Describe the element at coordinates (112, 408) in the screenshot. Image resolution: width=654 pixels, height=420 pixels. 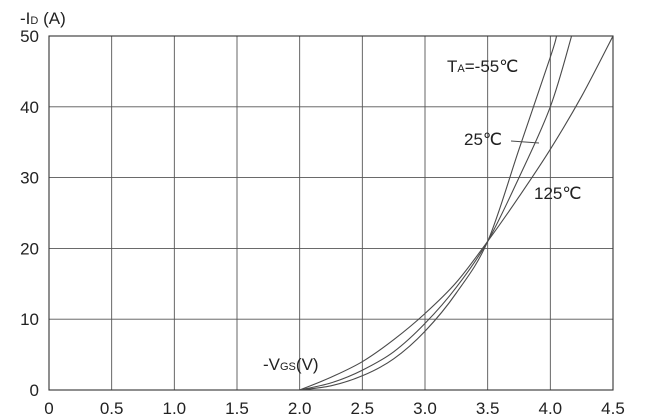
I see `x-tick-label: 0.5` at that location.